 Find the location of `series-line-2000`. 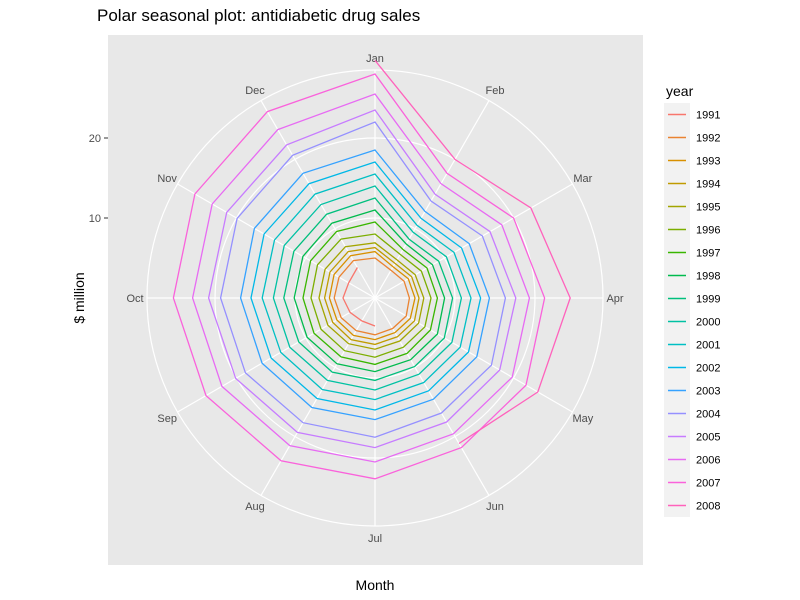

series-line-2000 is located at coordinates (367, 288).